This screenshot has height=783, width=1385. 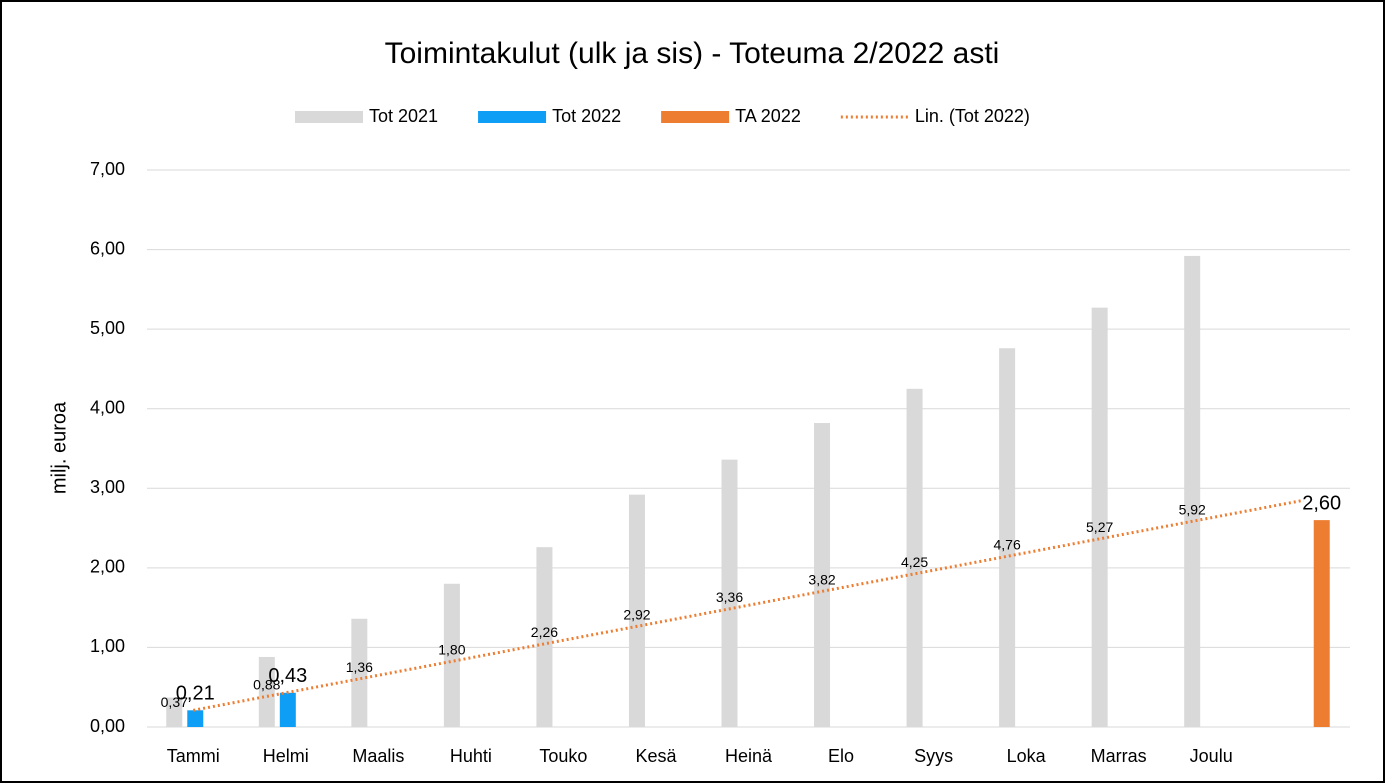 What do you see at coordinates (286, 756) in the screenshot?
I see `x-tick-label: Helmi` at bounding box center [286, 756].